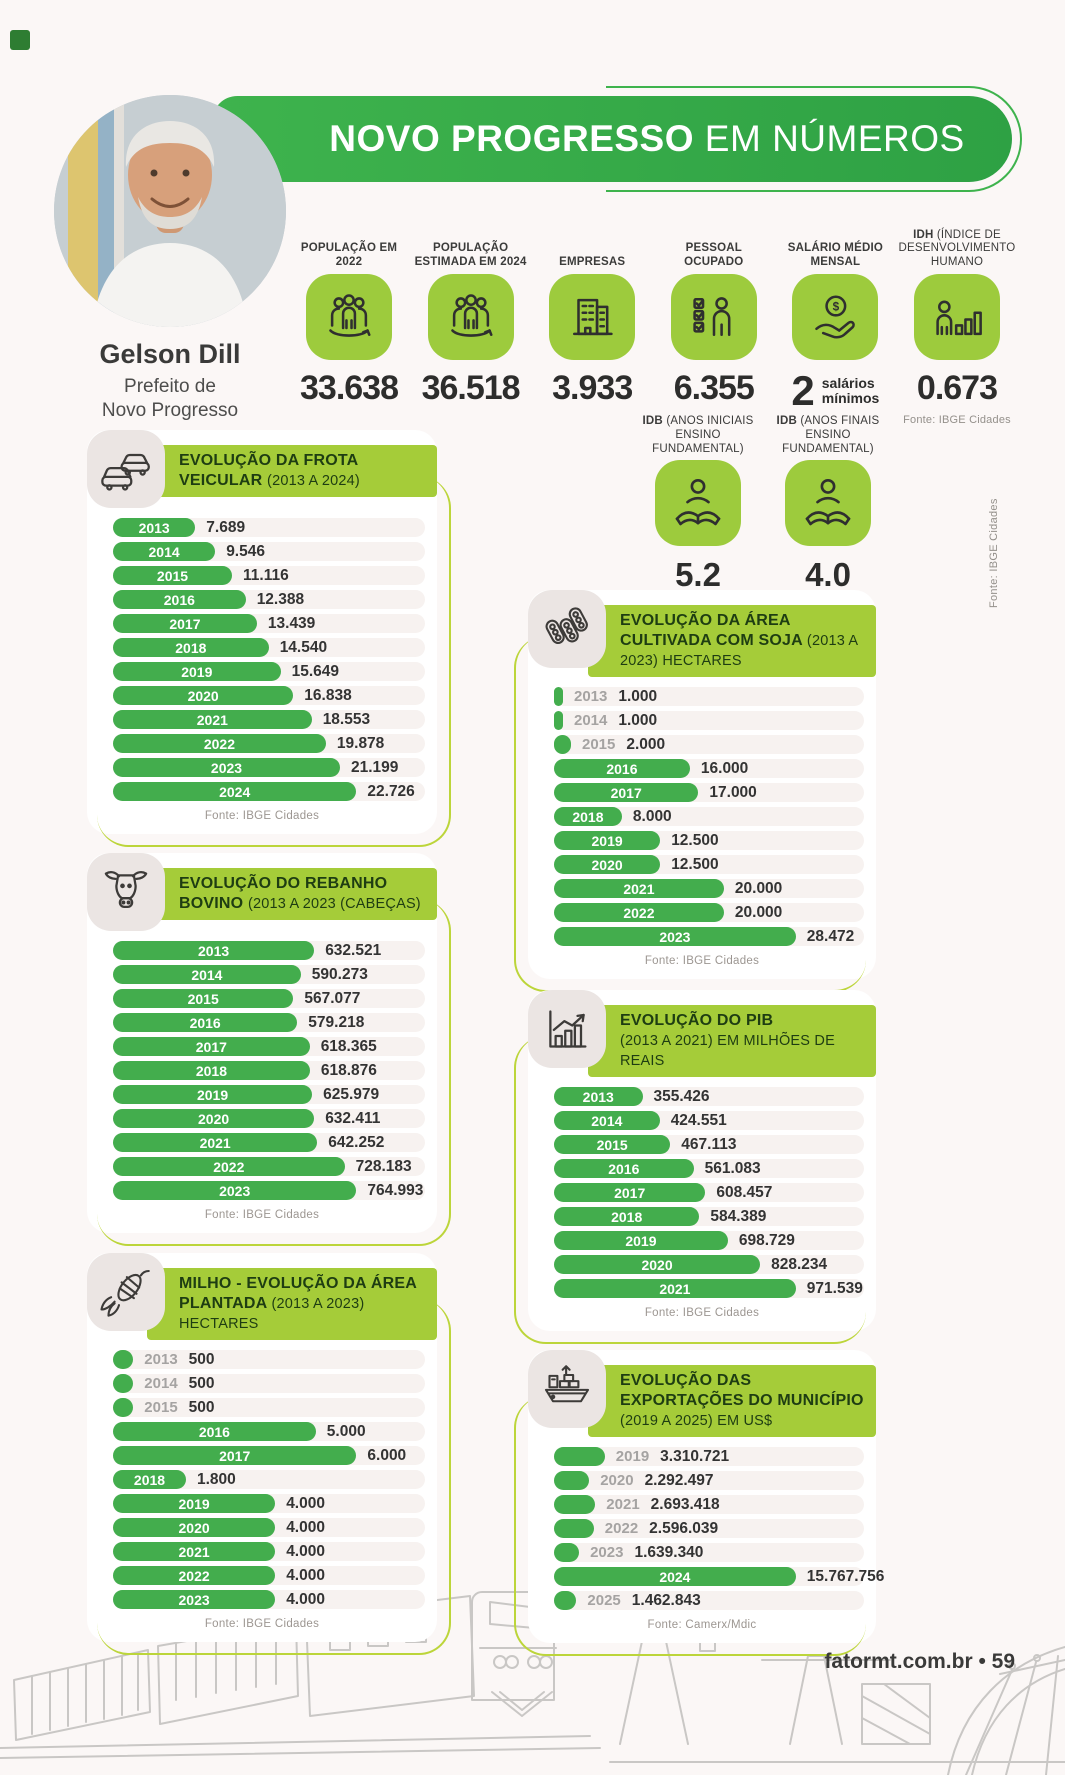 The width and height of the screenshot is (1065, 1775). Describe the element at coordinates (305, 1599) in the screenshot. I see `bar-value: 4.000` at that location.